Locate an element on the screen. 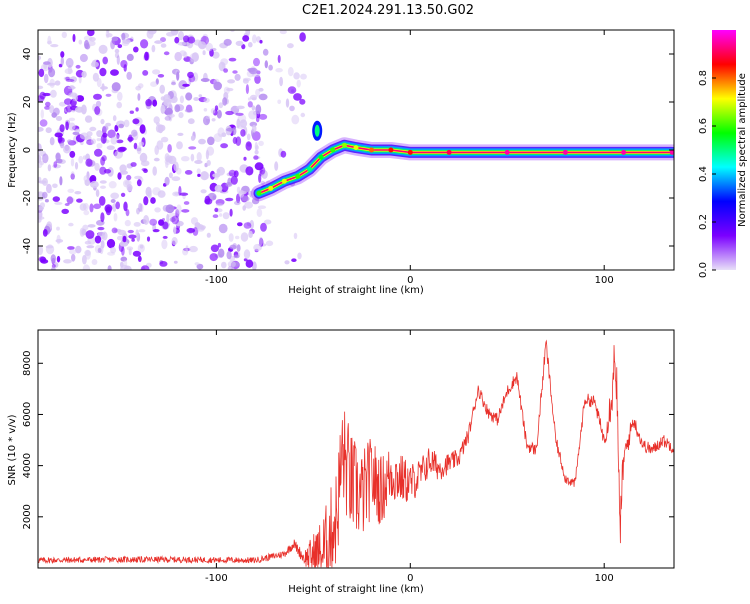 Image resolution: width=750 pixels, height=604 pixels. spectrogram-x-axis-label: Height of straight line (km) is located at coordinates (356, 290).